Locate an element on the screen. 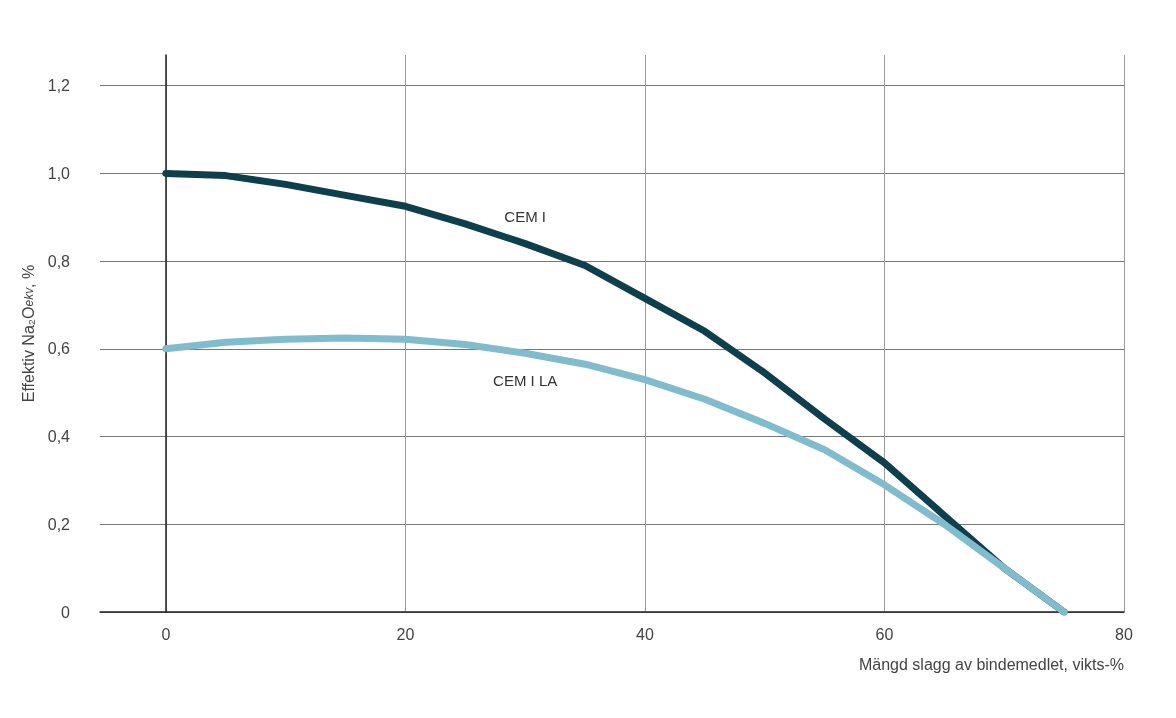  y-tick-label: 0,2 is located at coordinates (59, 524).